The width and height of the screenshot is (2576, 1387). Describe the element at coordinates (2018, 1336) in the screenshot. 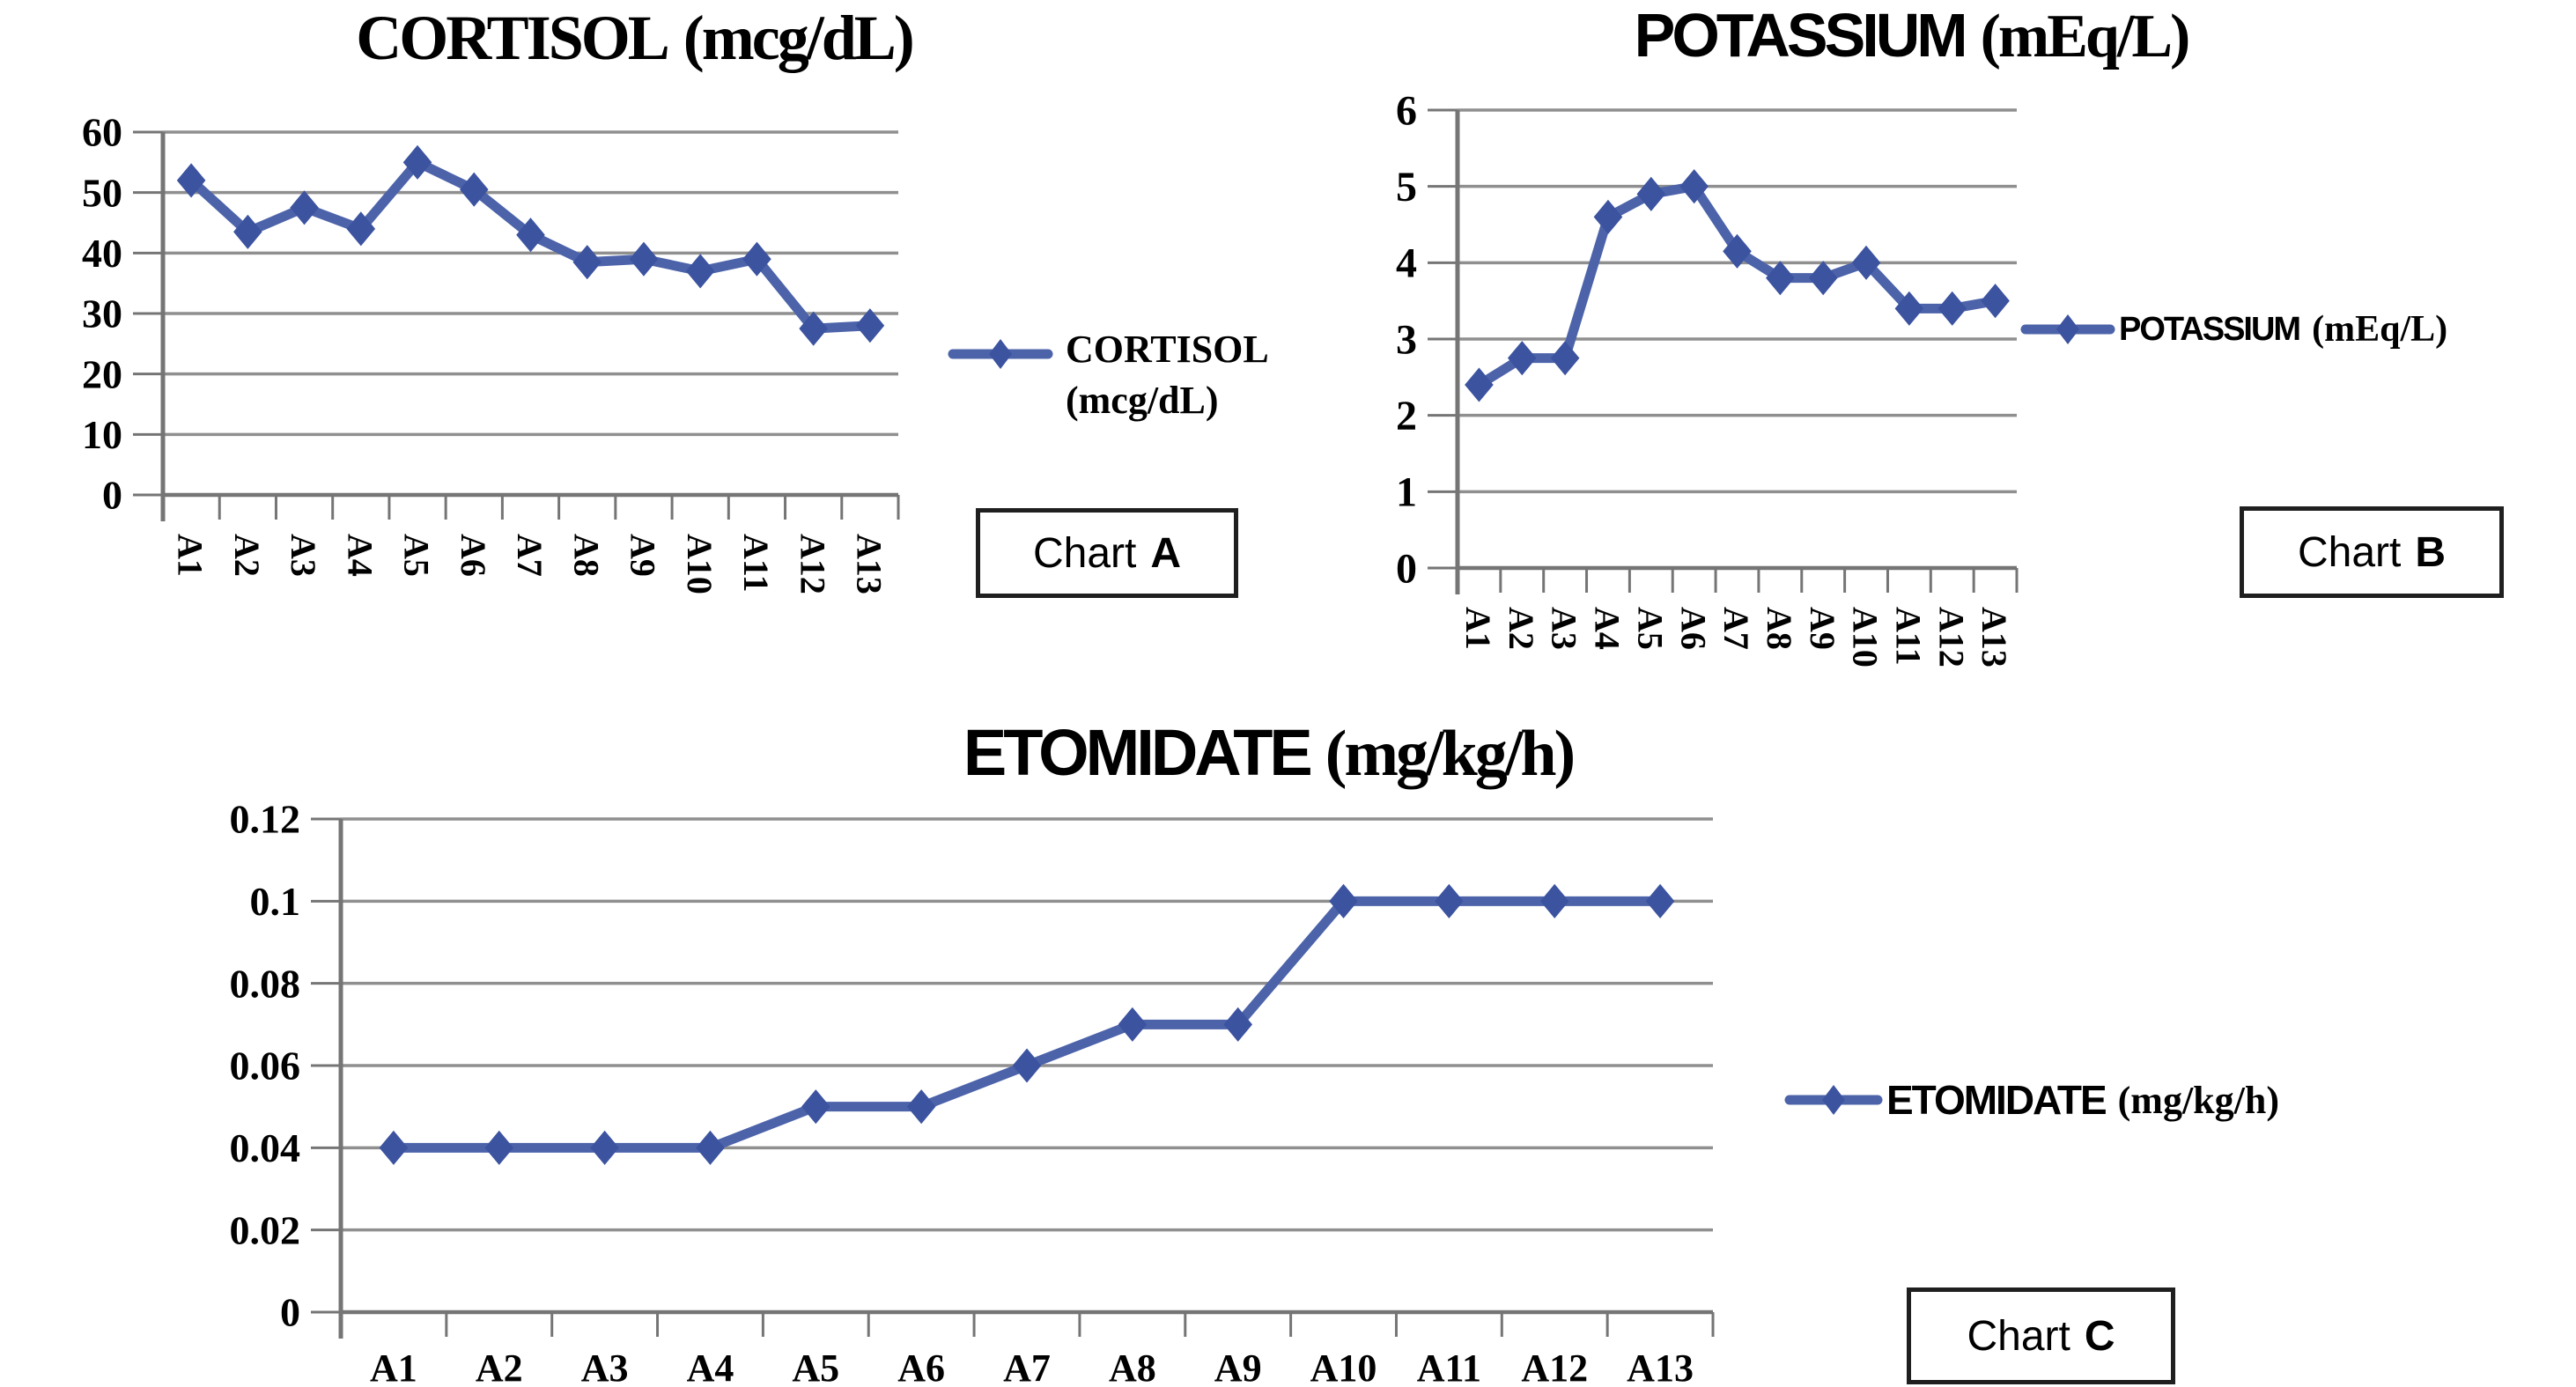

I see `chart-c-caption-word: Chart` at that location.